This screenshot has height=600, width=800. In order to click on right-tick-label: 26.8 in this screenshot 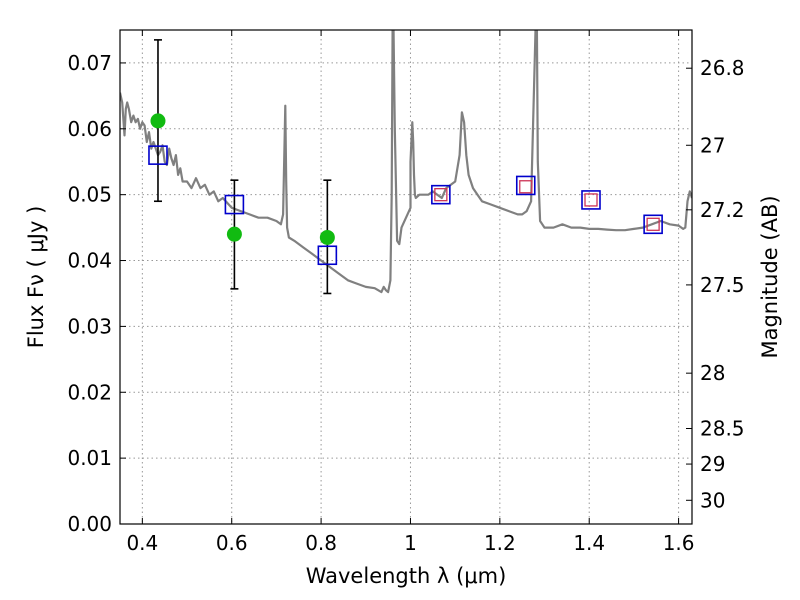, I will do `click(722, 68)`.